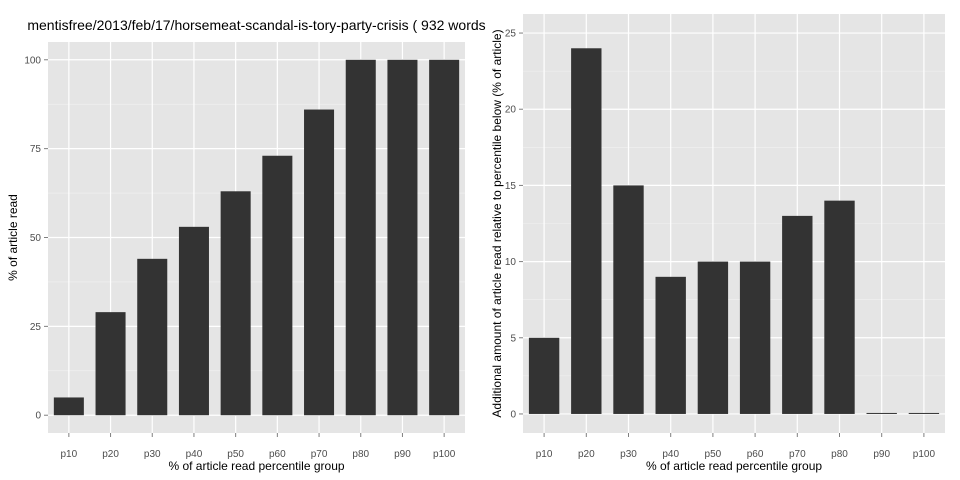 The image size is (960, 480). What do you see at coordinates (32, 60) in the screenshot?
I see `y-tick-label: 100` at bounding box center [32, 60].